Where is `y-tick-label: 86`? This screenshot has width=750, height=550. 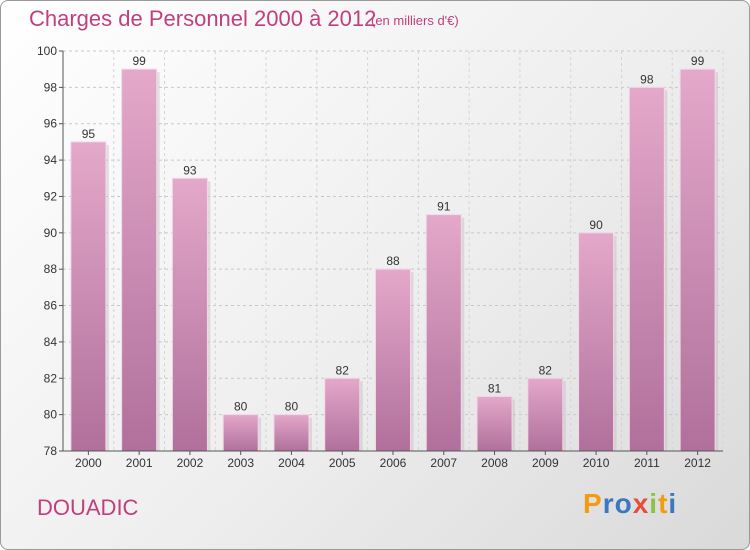 y-tick-label: 86 is located at coordinates (51, 306).